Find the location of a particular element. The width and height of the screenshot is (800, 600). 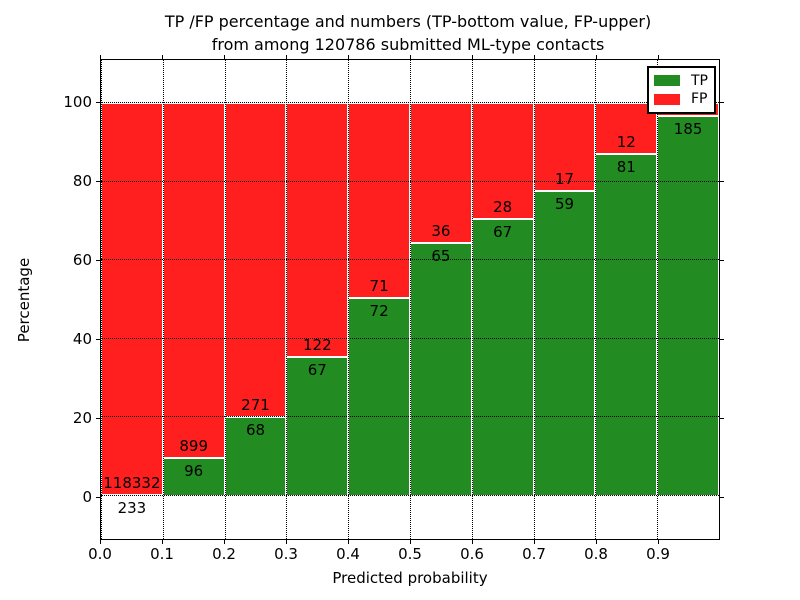

tp-count-label: 81 is located at coordinates (626, 166).